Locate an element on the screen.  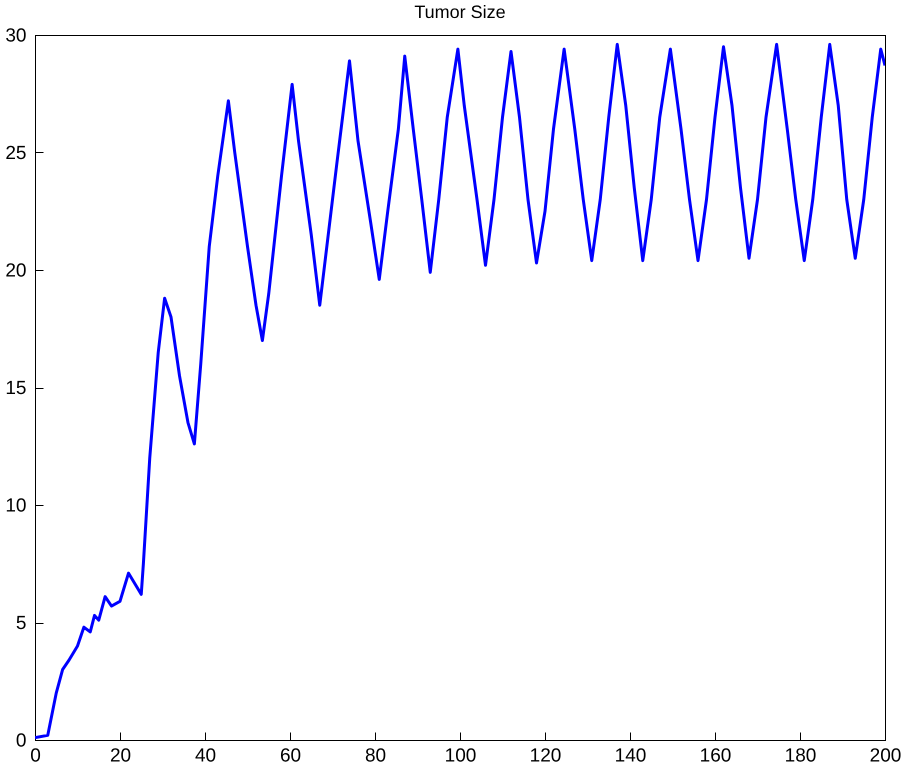
y-tick-label: 10 is located at coordinates (15, 506).